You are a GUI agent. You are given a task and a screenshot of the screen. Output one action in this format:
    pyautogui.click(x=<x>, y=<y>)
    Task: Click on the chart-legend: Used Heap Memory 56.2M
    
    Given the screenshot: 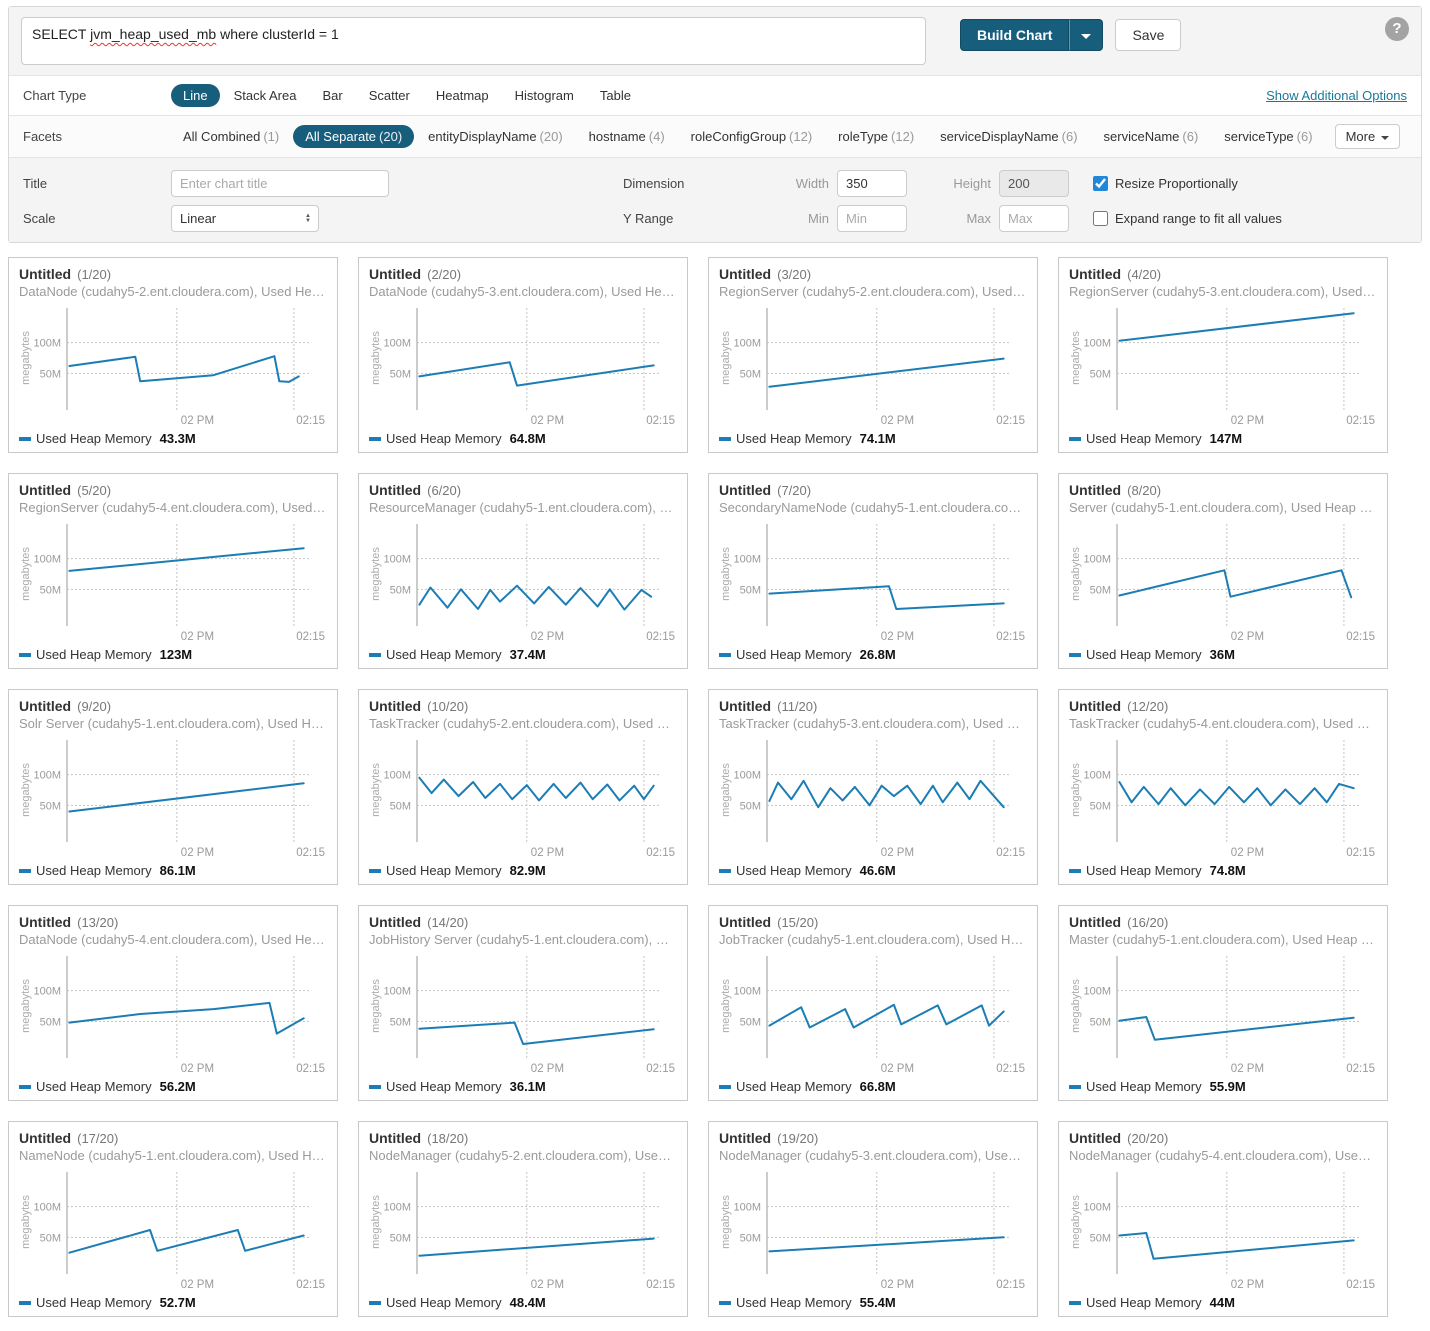 What is the action you would take?
    pyautogui.click(x=173, y=1086)
    